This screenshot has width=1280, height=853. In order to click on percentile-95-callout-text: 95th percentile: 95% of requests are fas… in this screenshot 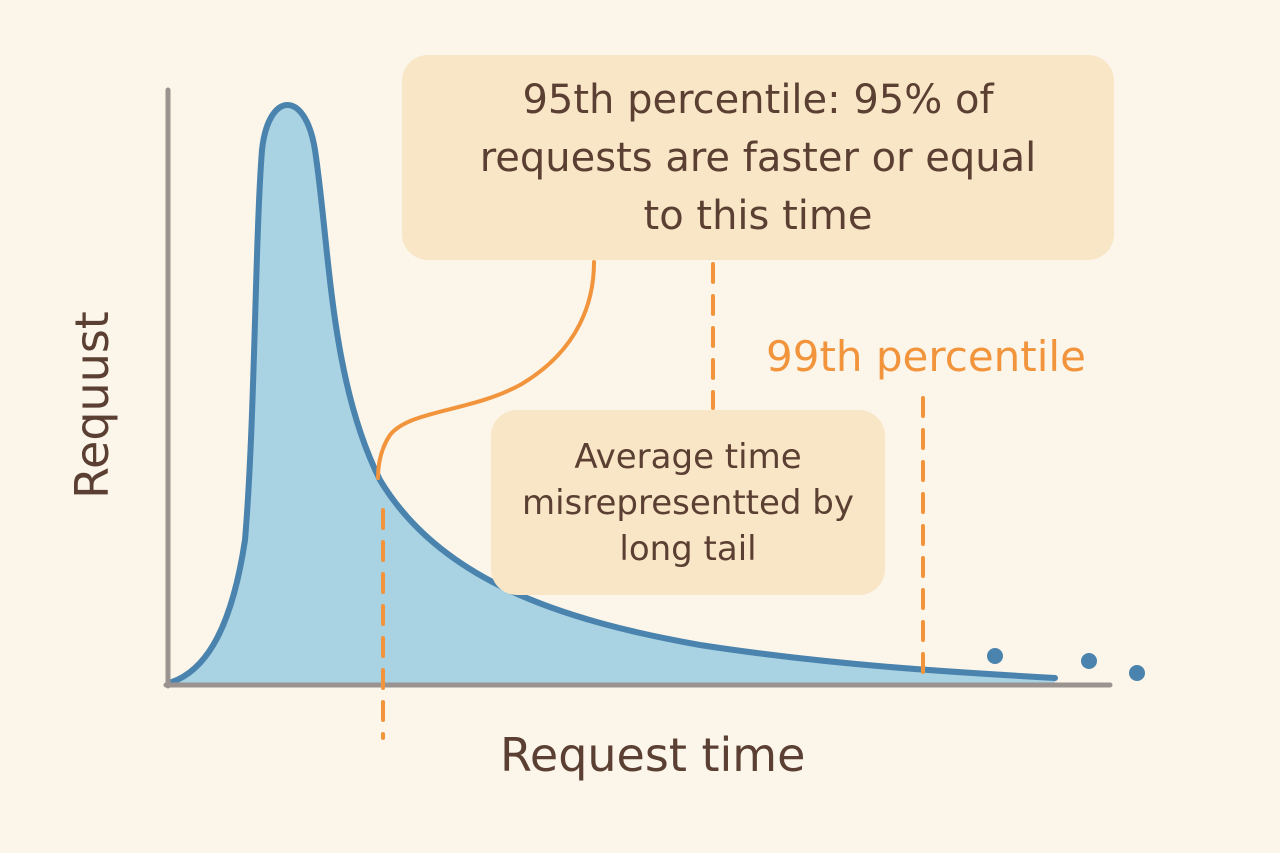, I will do `click(758, 157)`.